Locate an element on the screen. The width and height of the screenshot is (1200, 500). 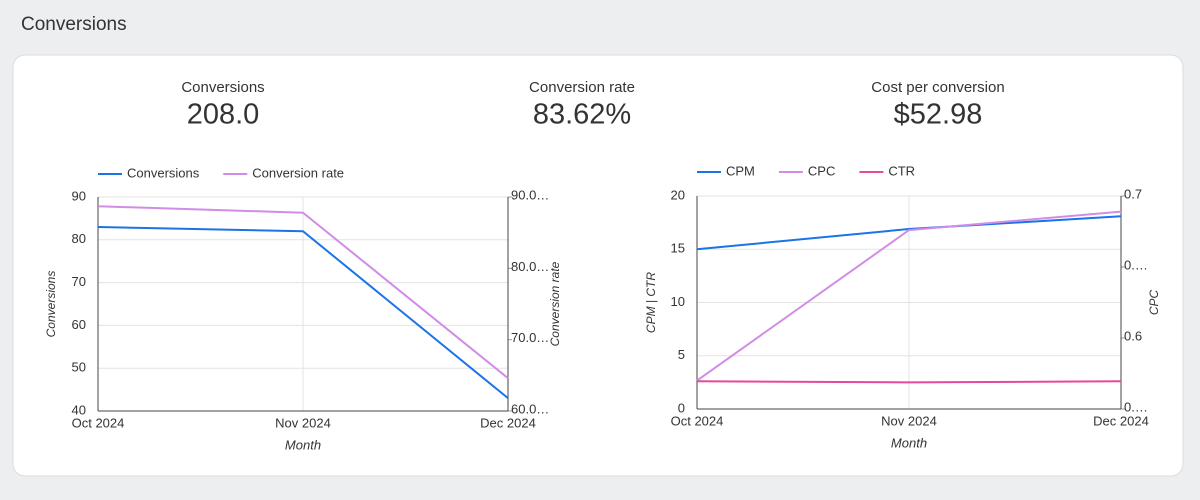
y-tick-label: 70 is located at coordinates (79, 281).